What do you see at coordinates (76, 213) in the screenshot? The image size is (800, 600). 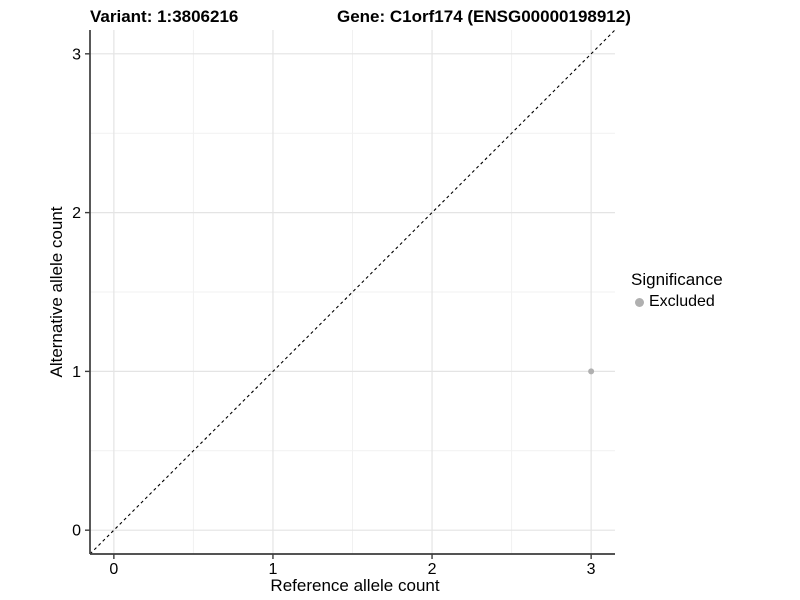 I see `y-tick-label: 2` at bounding box center [76, 213].